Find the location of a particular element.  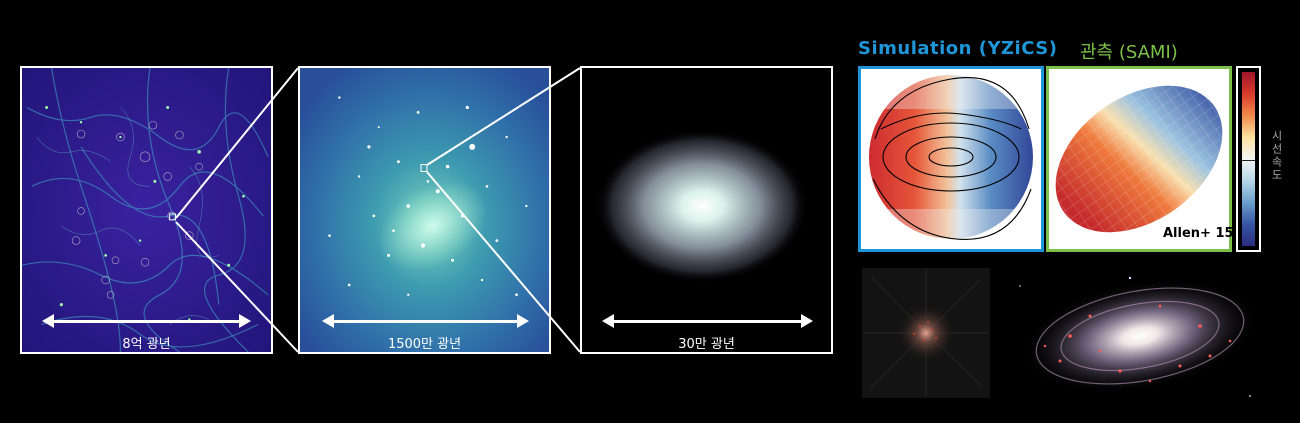

cluster-panel: 1500만 광년 is located at coordinates (424, 210).